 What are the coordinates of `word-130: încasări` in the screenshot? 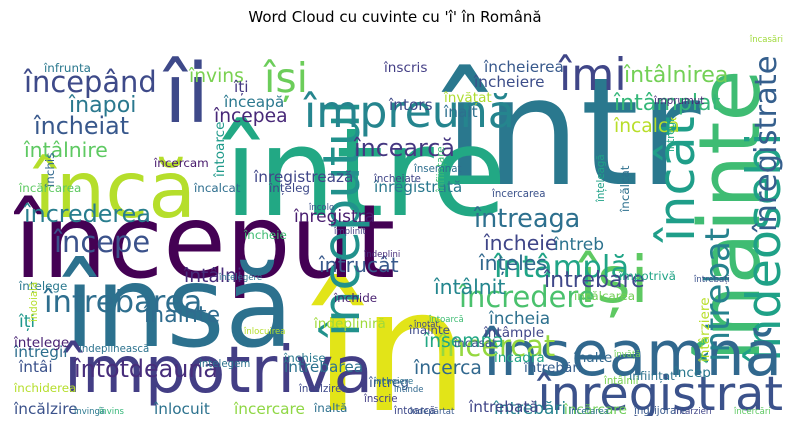 It's located at (766, 40).